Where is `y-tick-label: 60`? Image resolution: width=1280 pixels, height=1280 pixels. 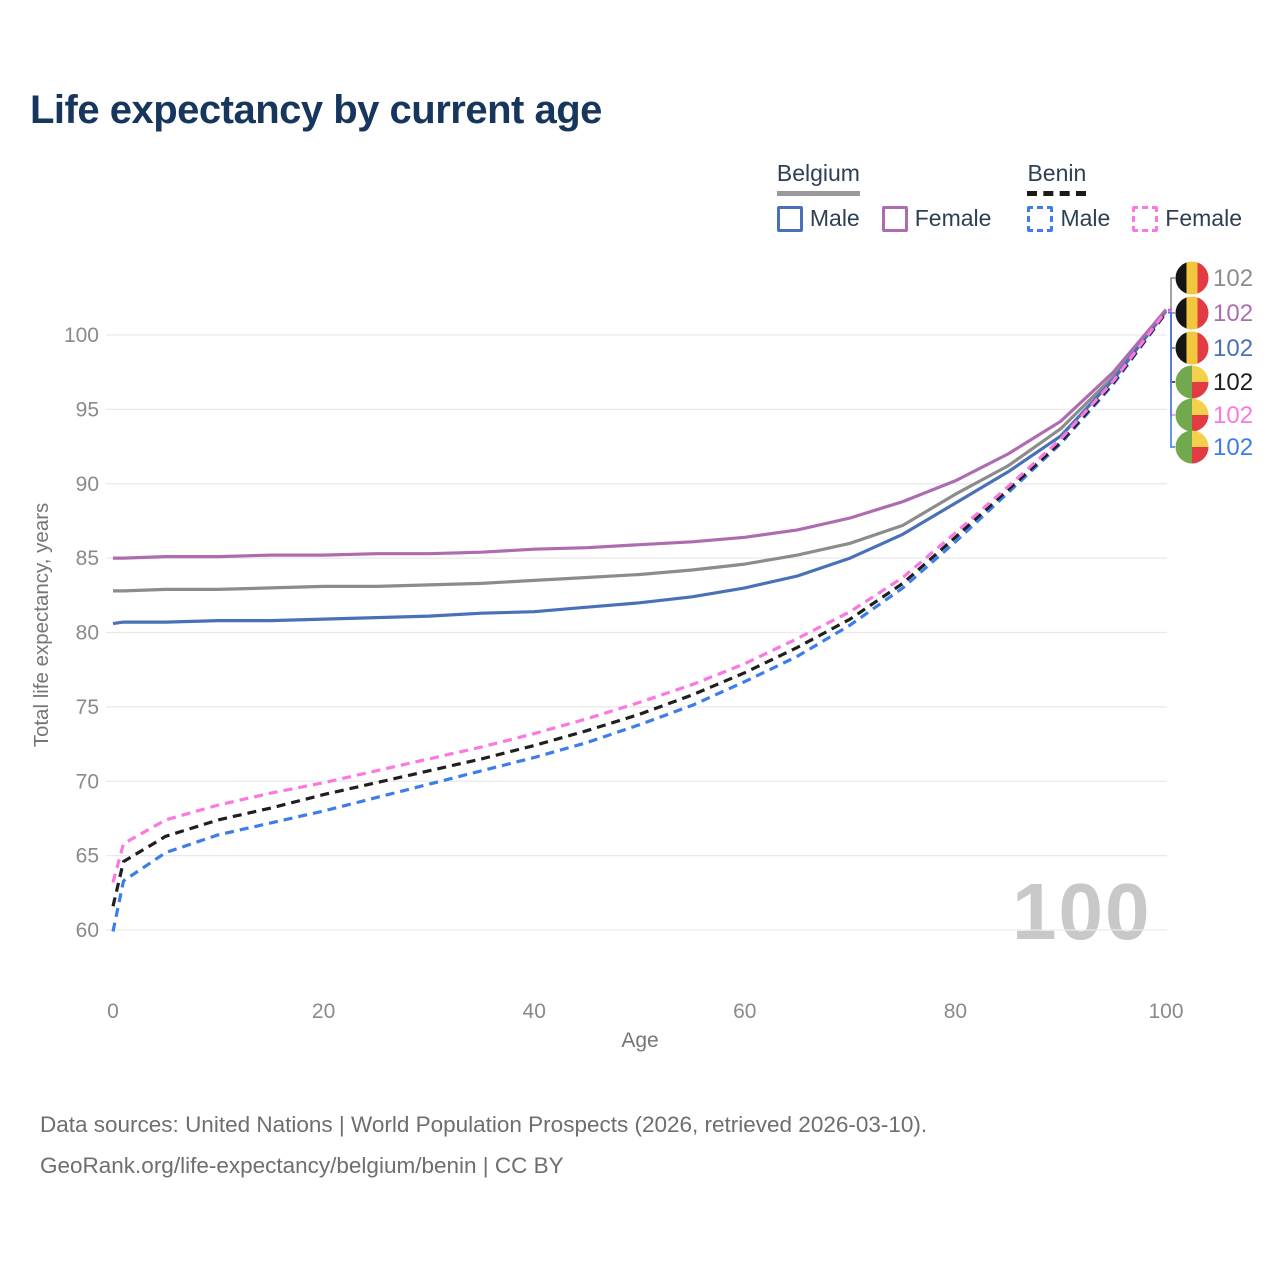
y-tick-label: 60 is located at coordinates (87, 930).